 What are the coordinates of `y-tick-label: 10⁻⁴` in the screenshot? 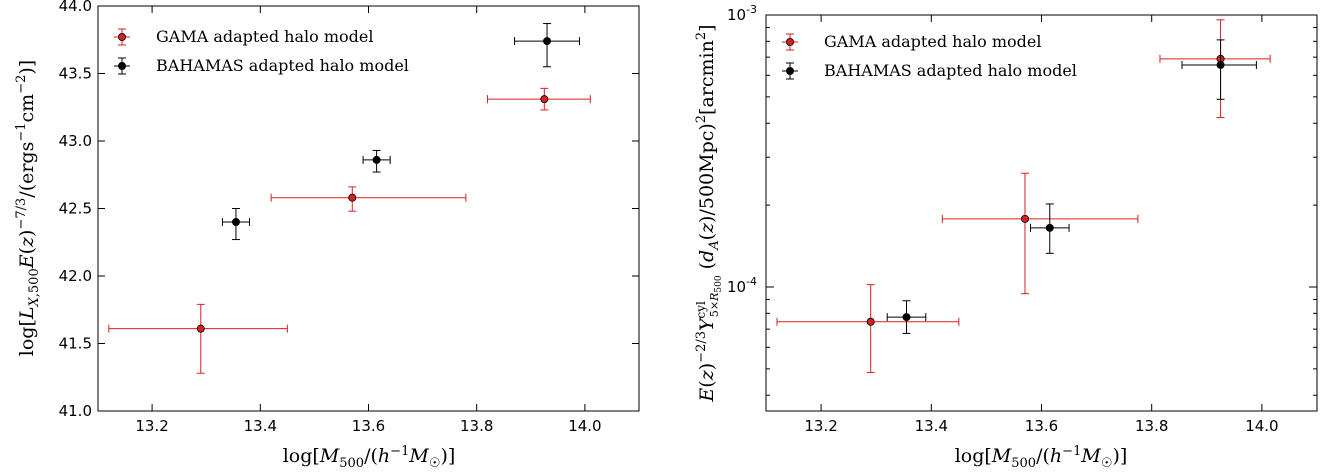 It's located at (742, 285).